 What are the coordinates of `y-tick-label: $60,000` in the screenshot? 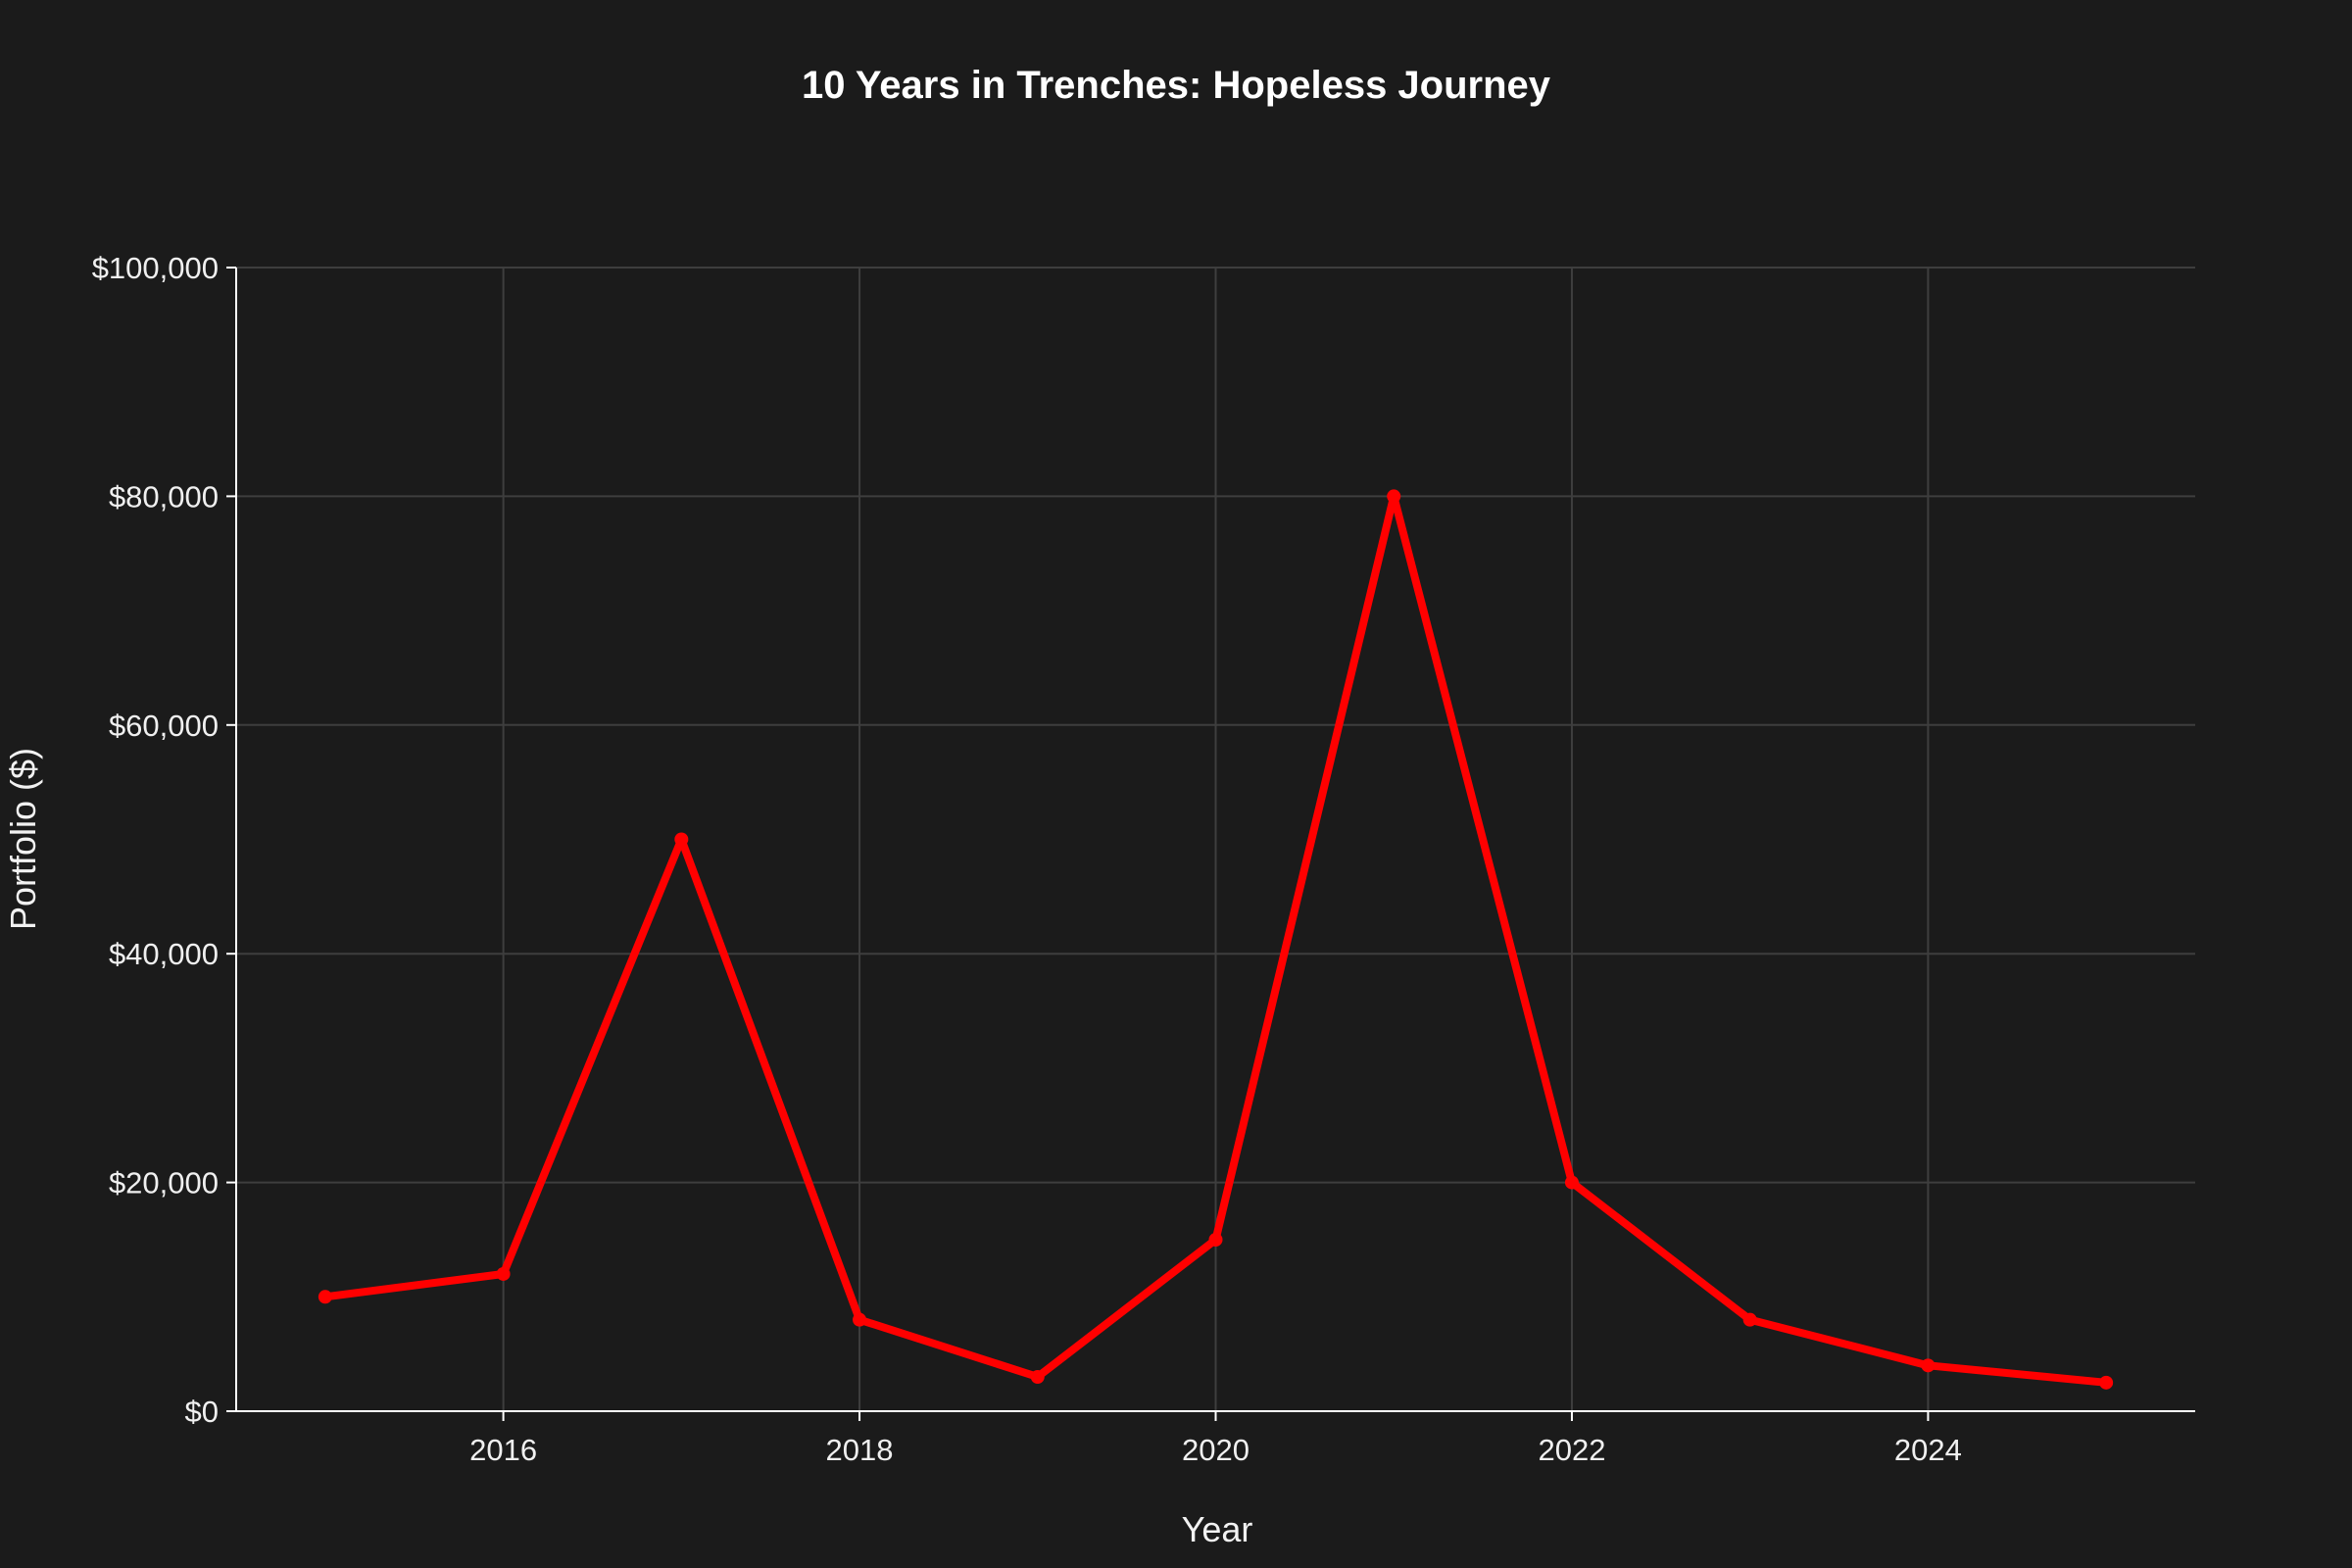 It's located at (164, 726).